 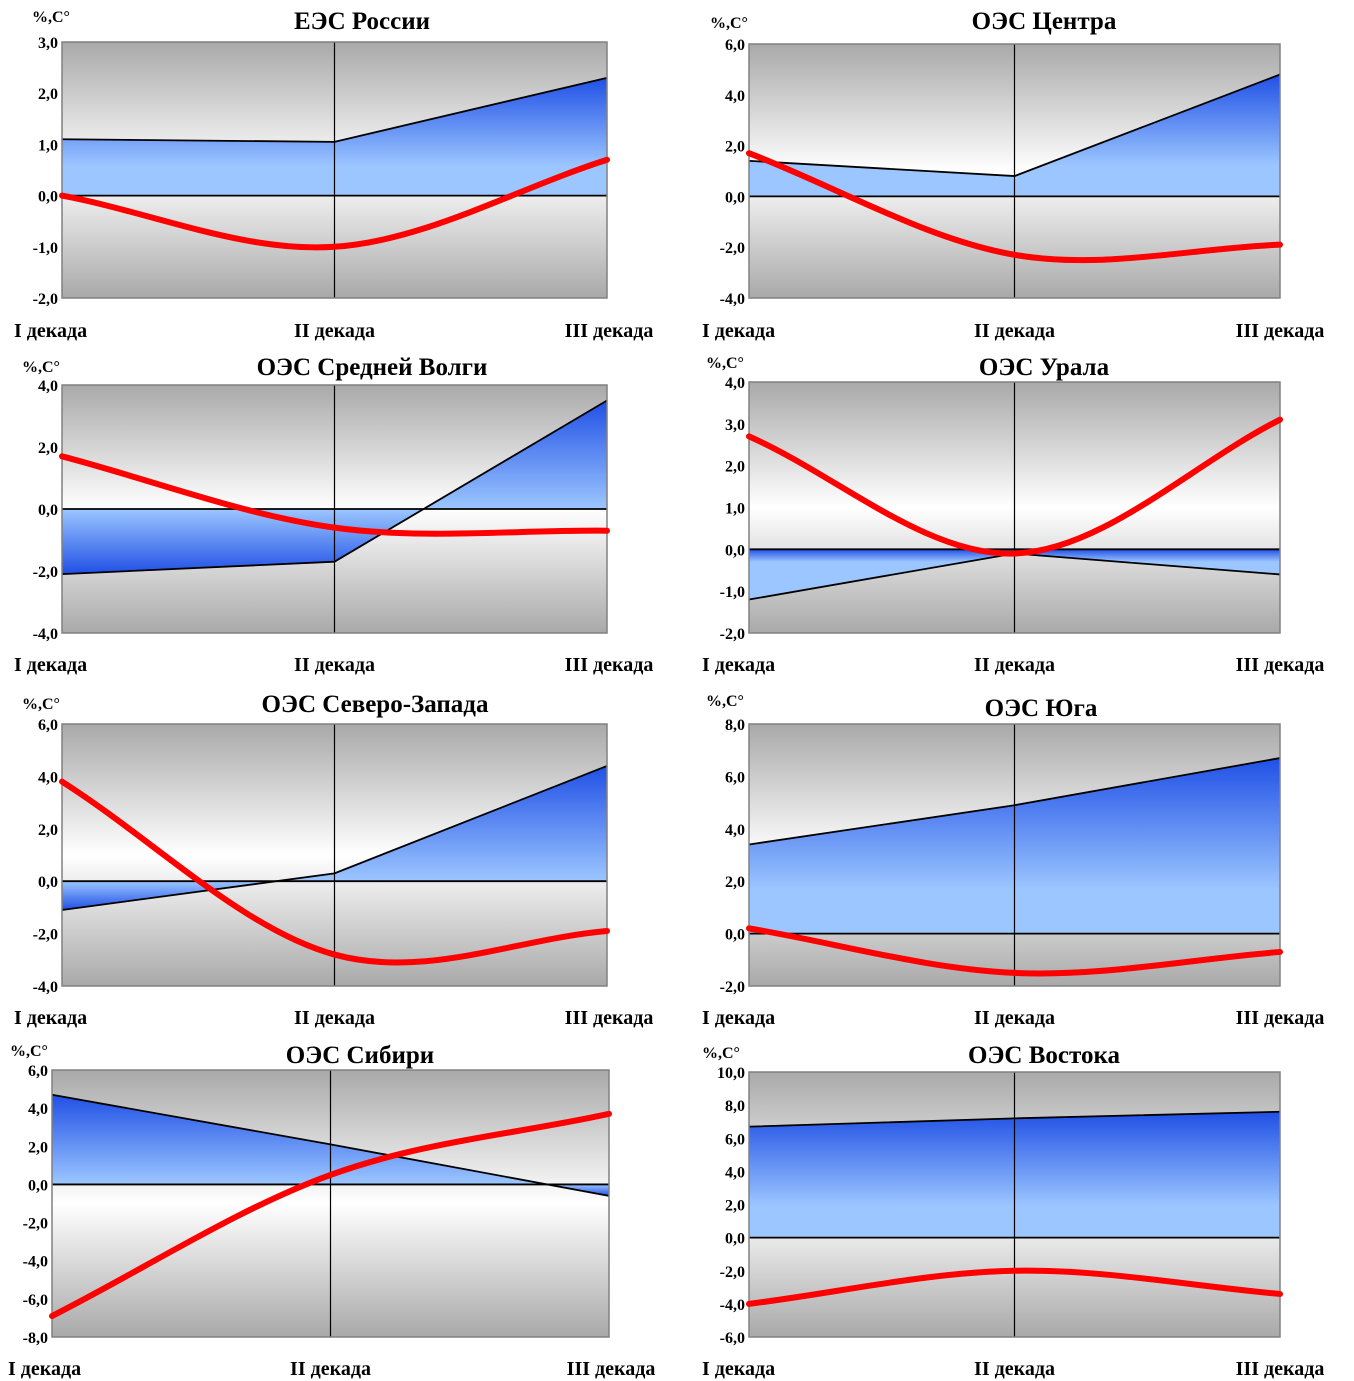 What do you see at coordinates (735, 725) in the screenshot?
I see `y-tick-label: 8,0` at bounding box center [735, 725].